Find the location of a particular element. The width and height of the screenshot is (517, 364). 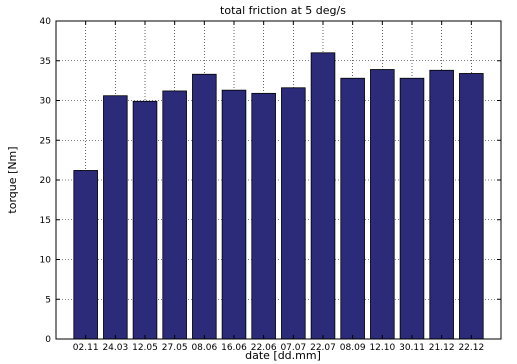

bar-07.07 is located at coordinates (293, 213).